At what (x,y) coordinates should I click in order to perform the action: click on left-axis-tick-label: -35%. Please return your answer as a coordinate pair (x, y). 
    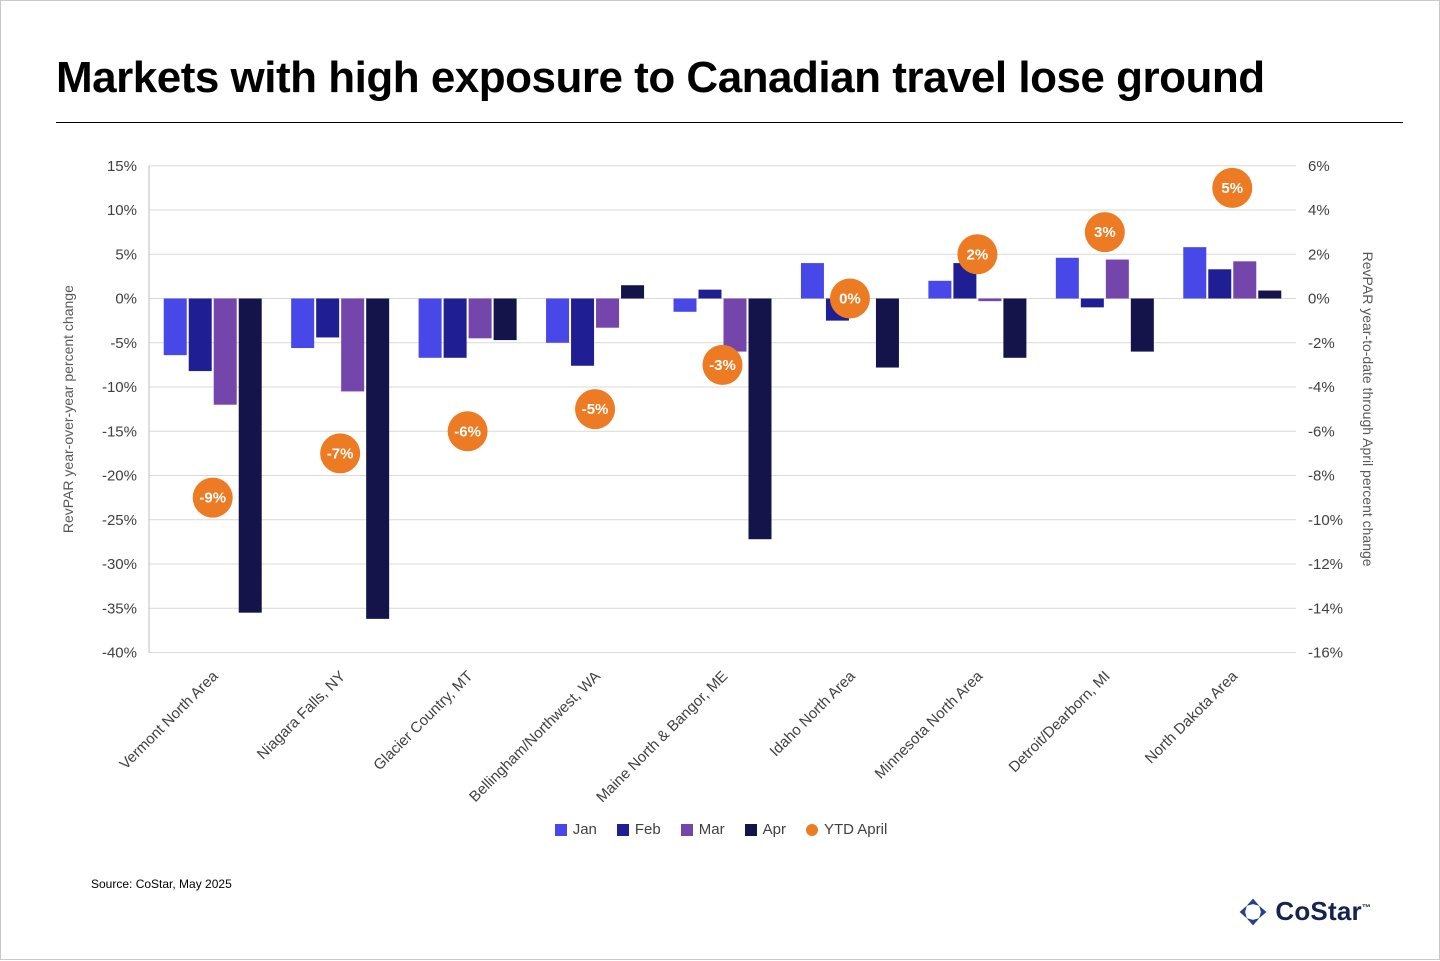
    Looking at the image, I should click on (119, 608).